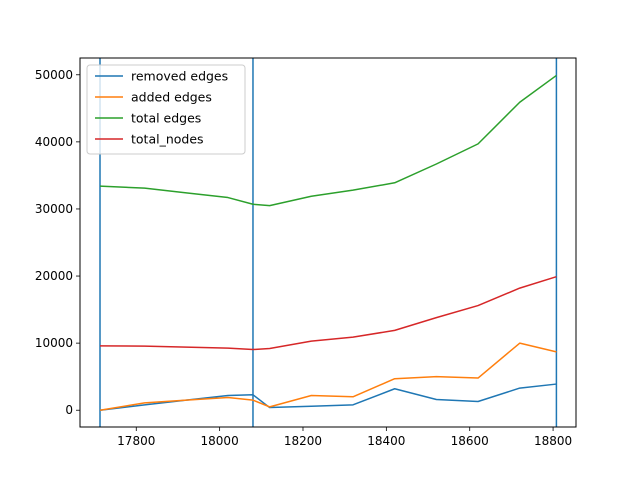 The height and width of the screenshot is (480, 640). What do you see at coordinates (54, 75) in the screenshot?
I see `y-tick-label-50000: 50000` at bounding box center [54, 75].